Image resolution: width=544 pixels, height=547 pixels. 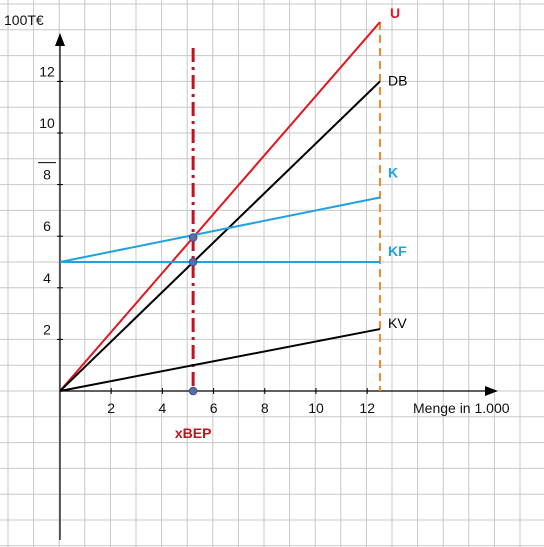 I want to click on y-tick-label: 12, so click(x=47, y=71).